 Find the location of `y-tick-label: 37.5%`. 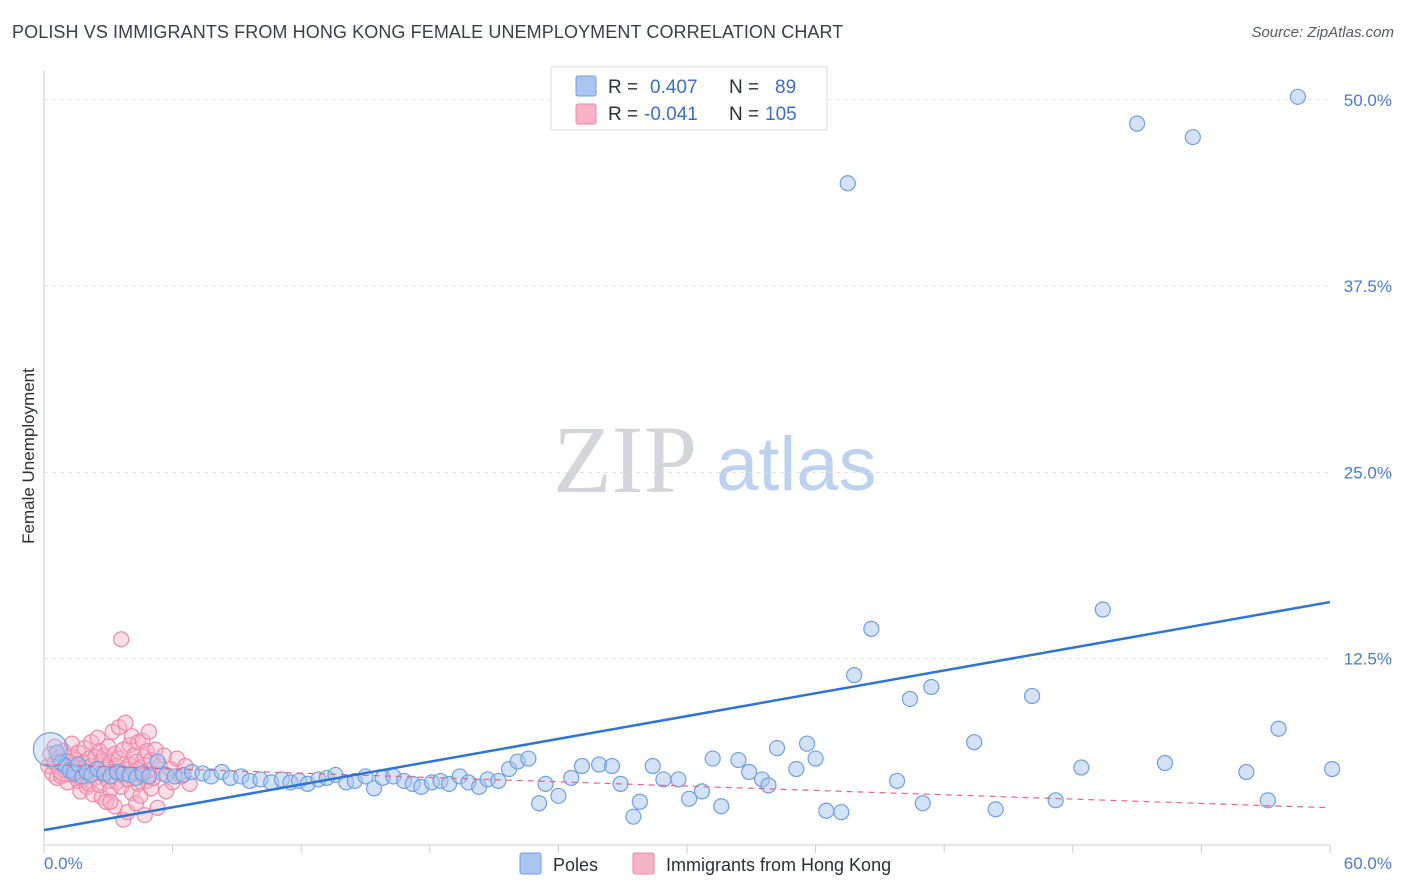

y-tick-label: 37.5% is located at coordinates (1368, 286).